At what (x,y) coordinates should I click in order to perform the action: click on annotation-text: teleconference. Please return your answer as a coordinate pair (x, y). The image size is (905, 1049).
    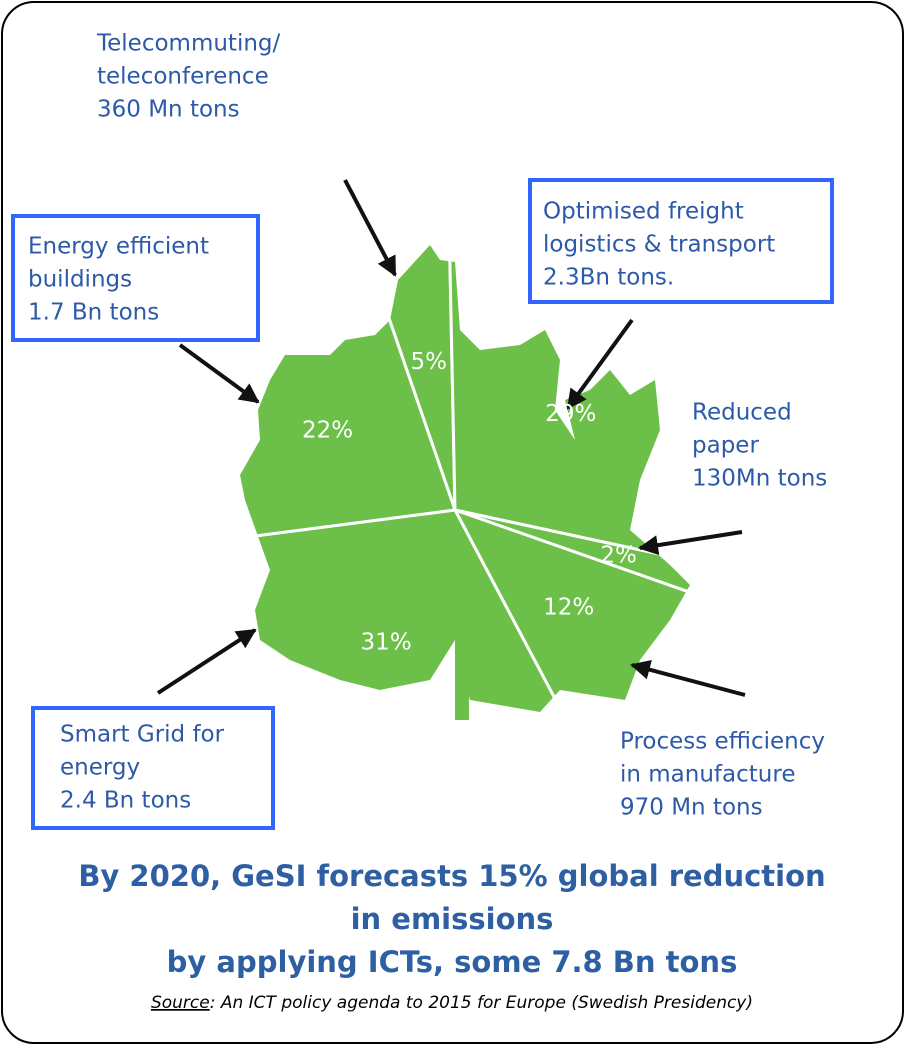
    Looking at the image, I should click on (183, 77).